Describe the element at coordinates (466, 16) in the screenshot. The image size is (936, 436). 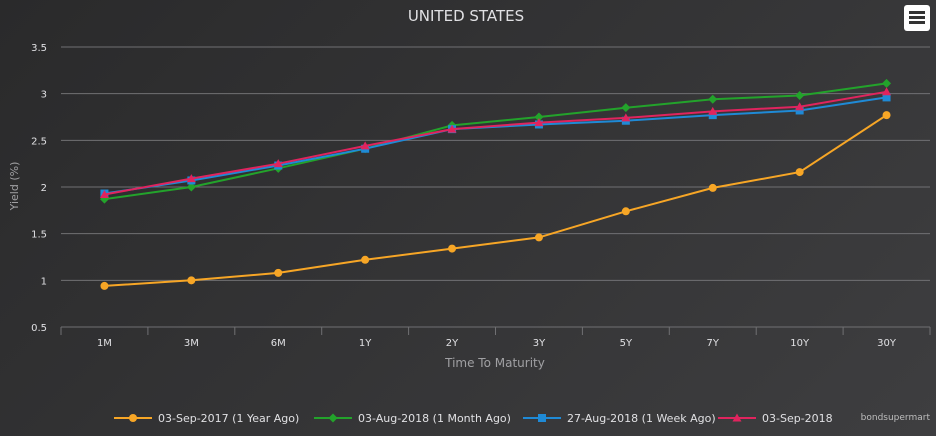
I see `chart-title: UNITED STATES` at that location.